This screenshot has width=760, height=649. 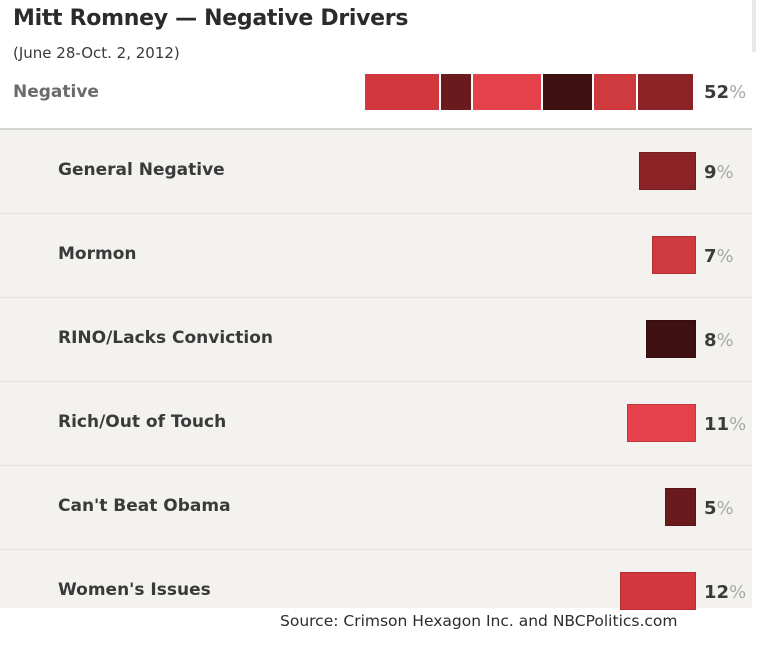 What do you see at coordinates (376, 592) in the screenshot?
I see `driver-row: Women's Issues 12%` at bounding box center [376, 592].